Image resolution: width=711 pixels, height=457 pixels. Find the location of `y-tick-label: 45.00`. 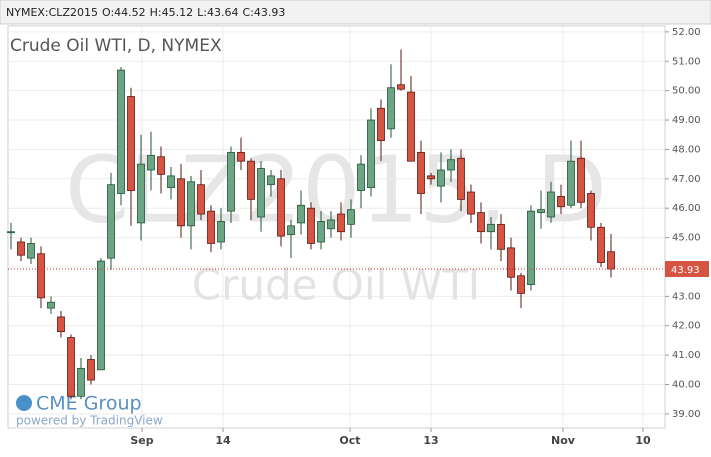

y-tick-label: 45.00 is located at coordinates (686, 238).